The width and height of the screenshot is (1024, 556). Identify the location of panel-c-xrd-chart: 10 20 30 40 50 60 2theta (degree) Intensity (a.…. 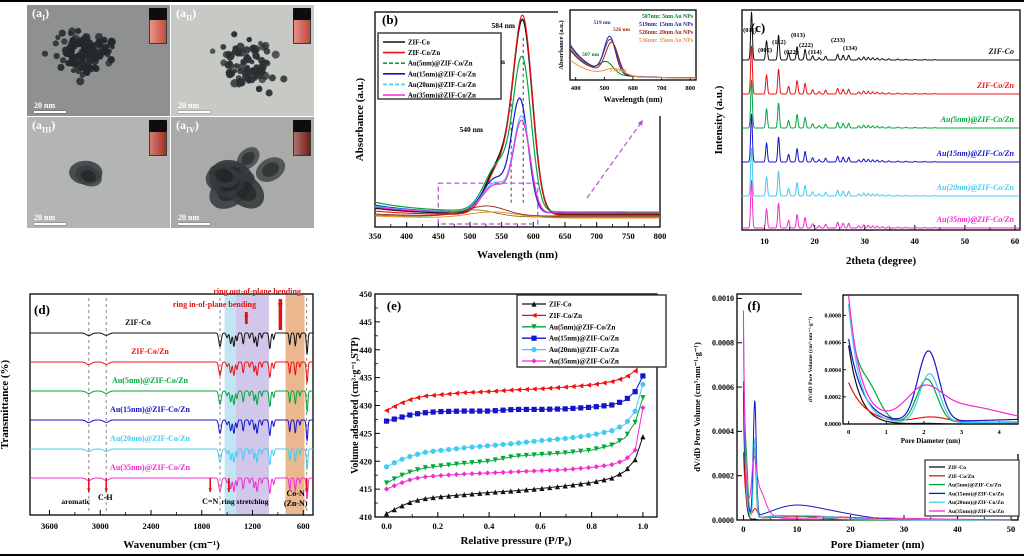
(867, 138).